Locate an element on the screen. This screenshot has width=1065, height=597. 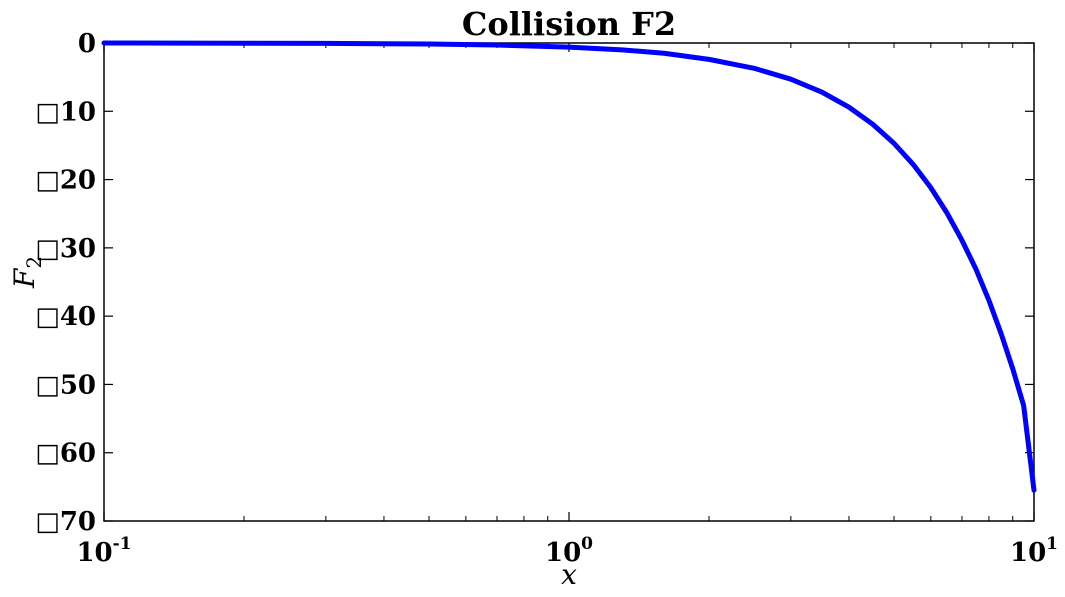
svg-text: F2 is located at coordinates (27, 272).